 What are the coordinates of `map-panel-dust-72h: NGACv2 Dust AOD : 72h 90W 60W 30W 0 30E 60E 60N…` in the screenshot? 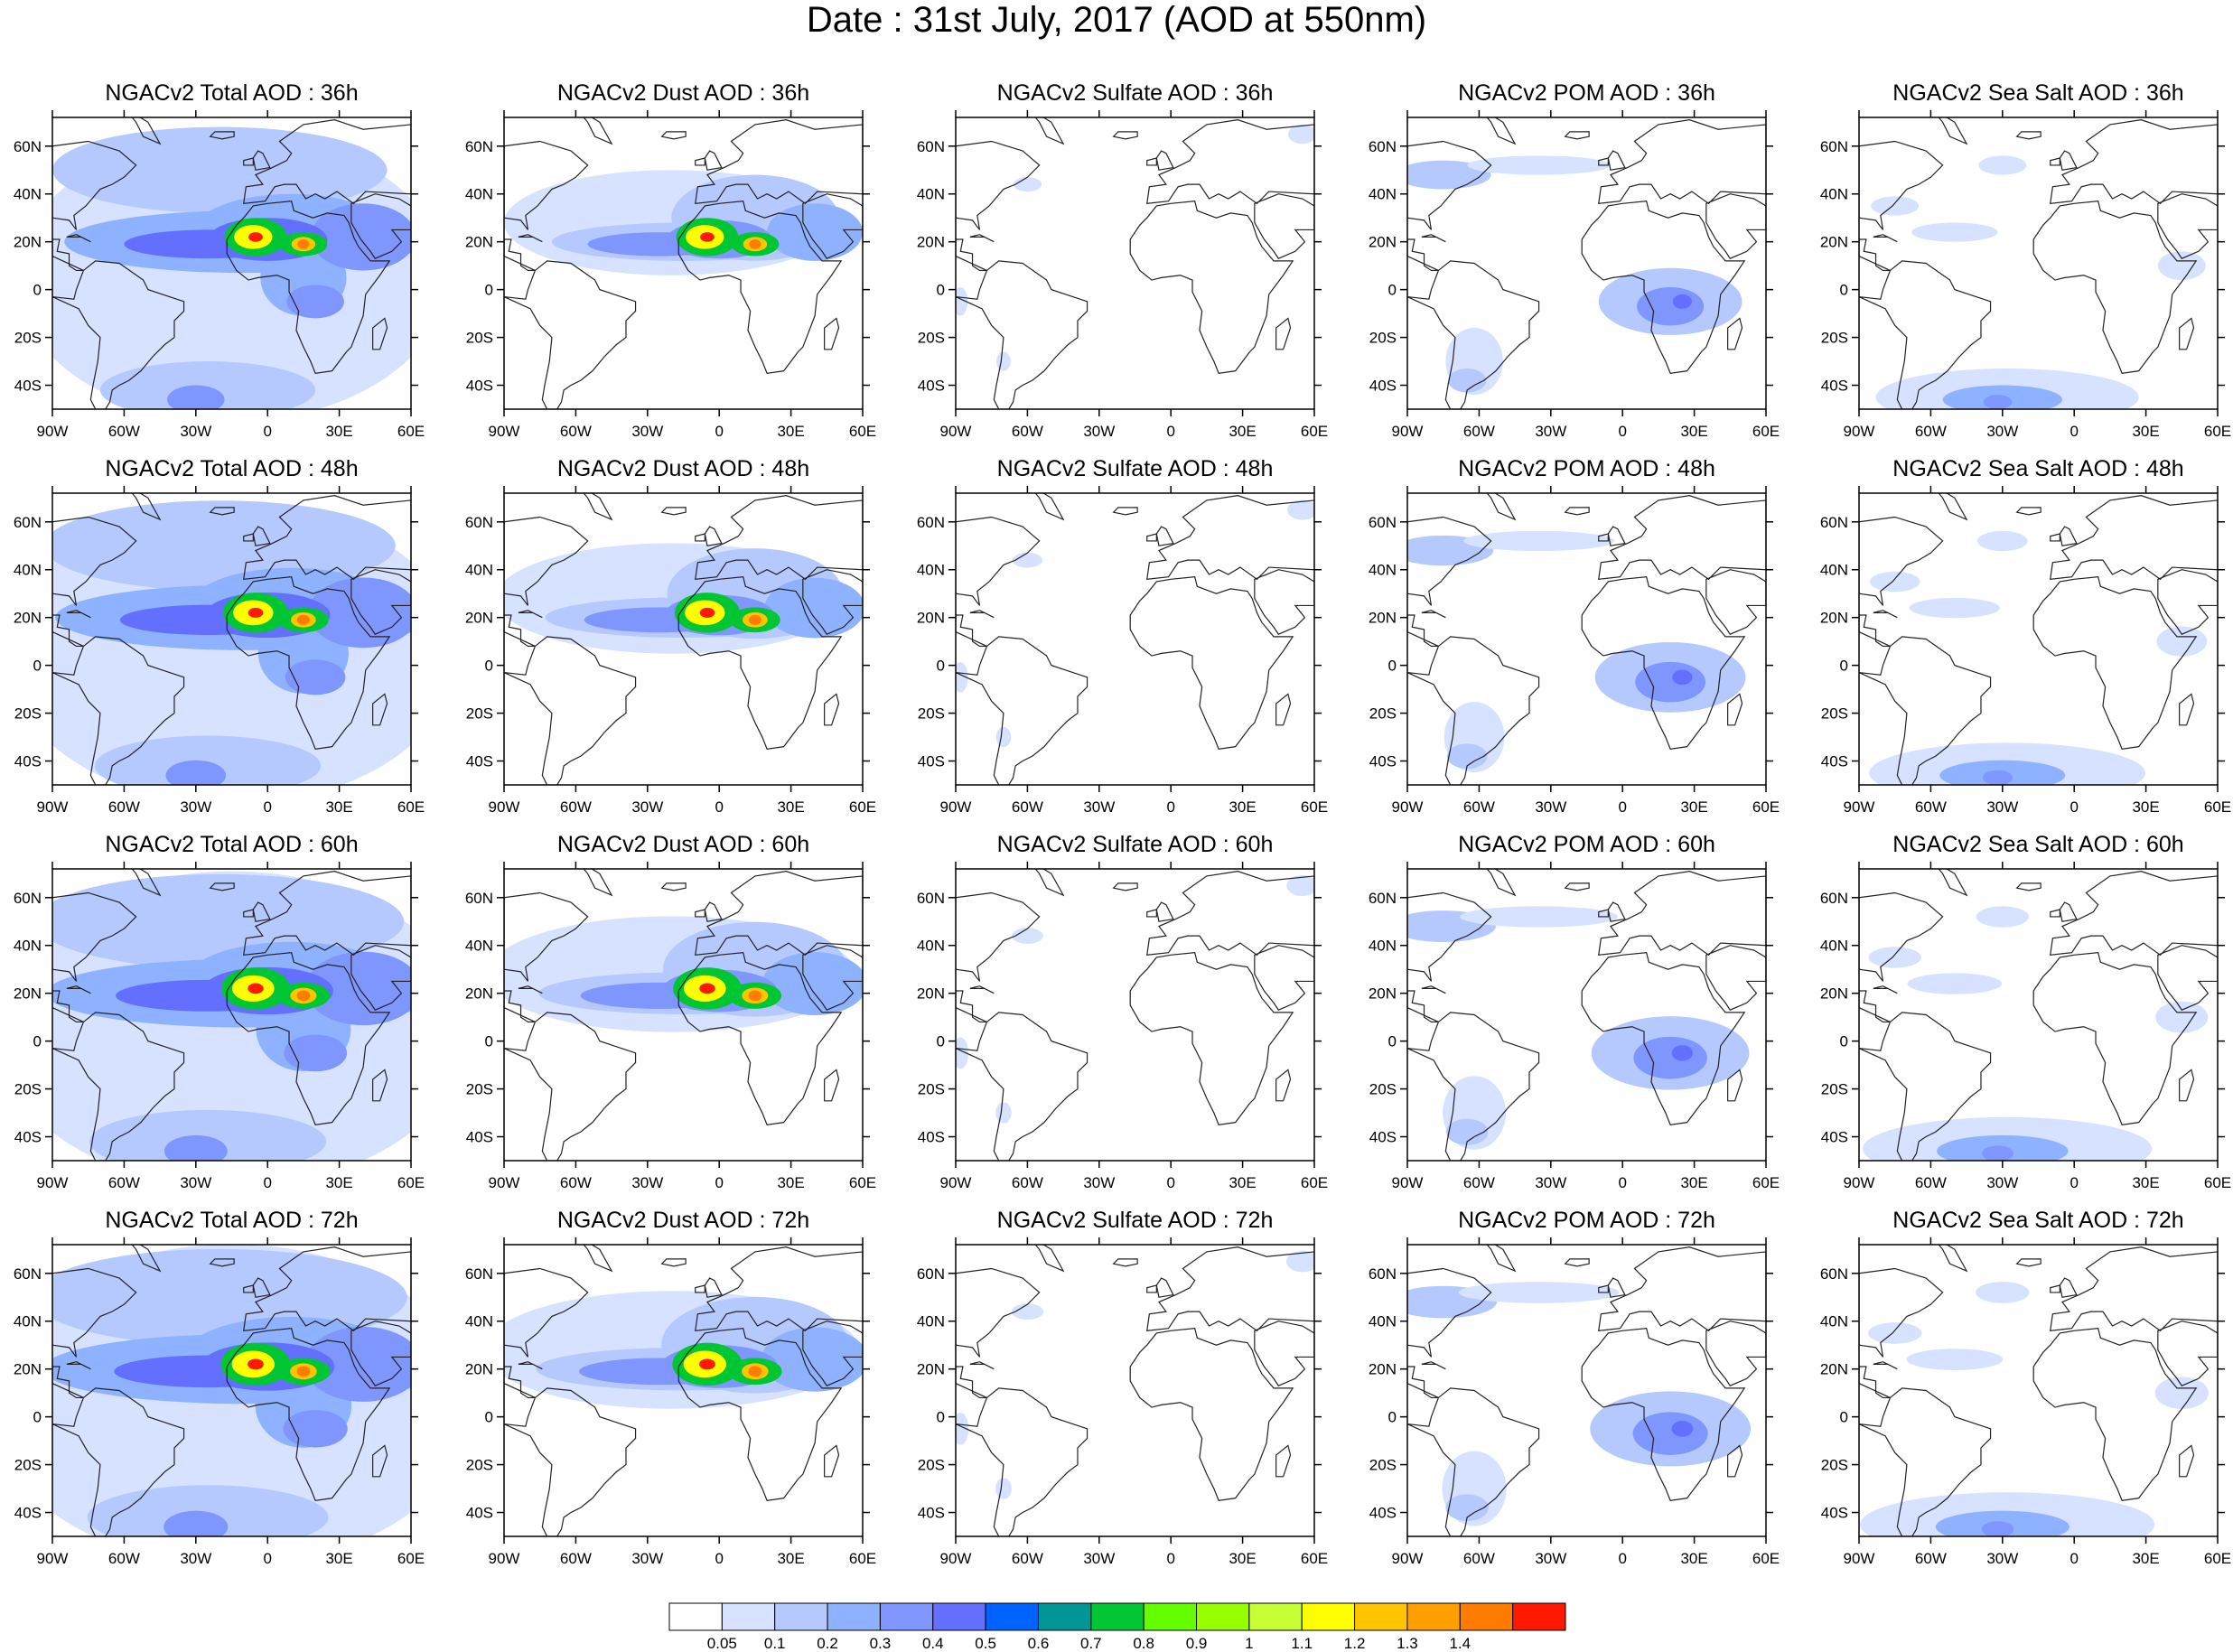 It's located at (676, 1394).